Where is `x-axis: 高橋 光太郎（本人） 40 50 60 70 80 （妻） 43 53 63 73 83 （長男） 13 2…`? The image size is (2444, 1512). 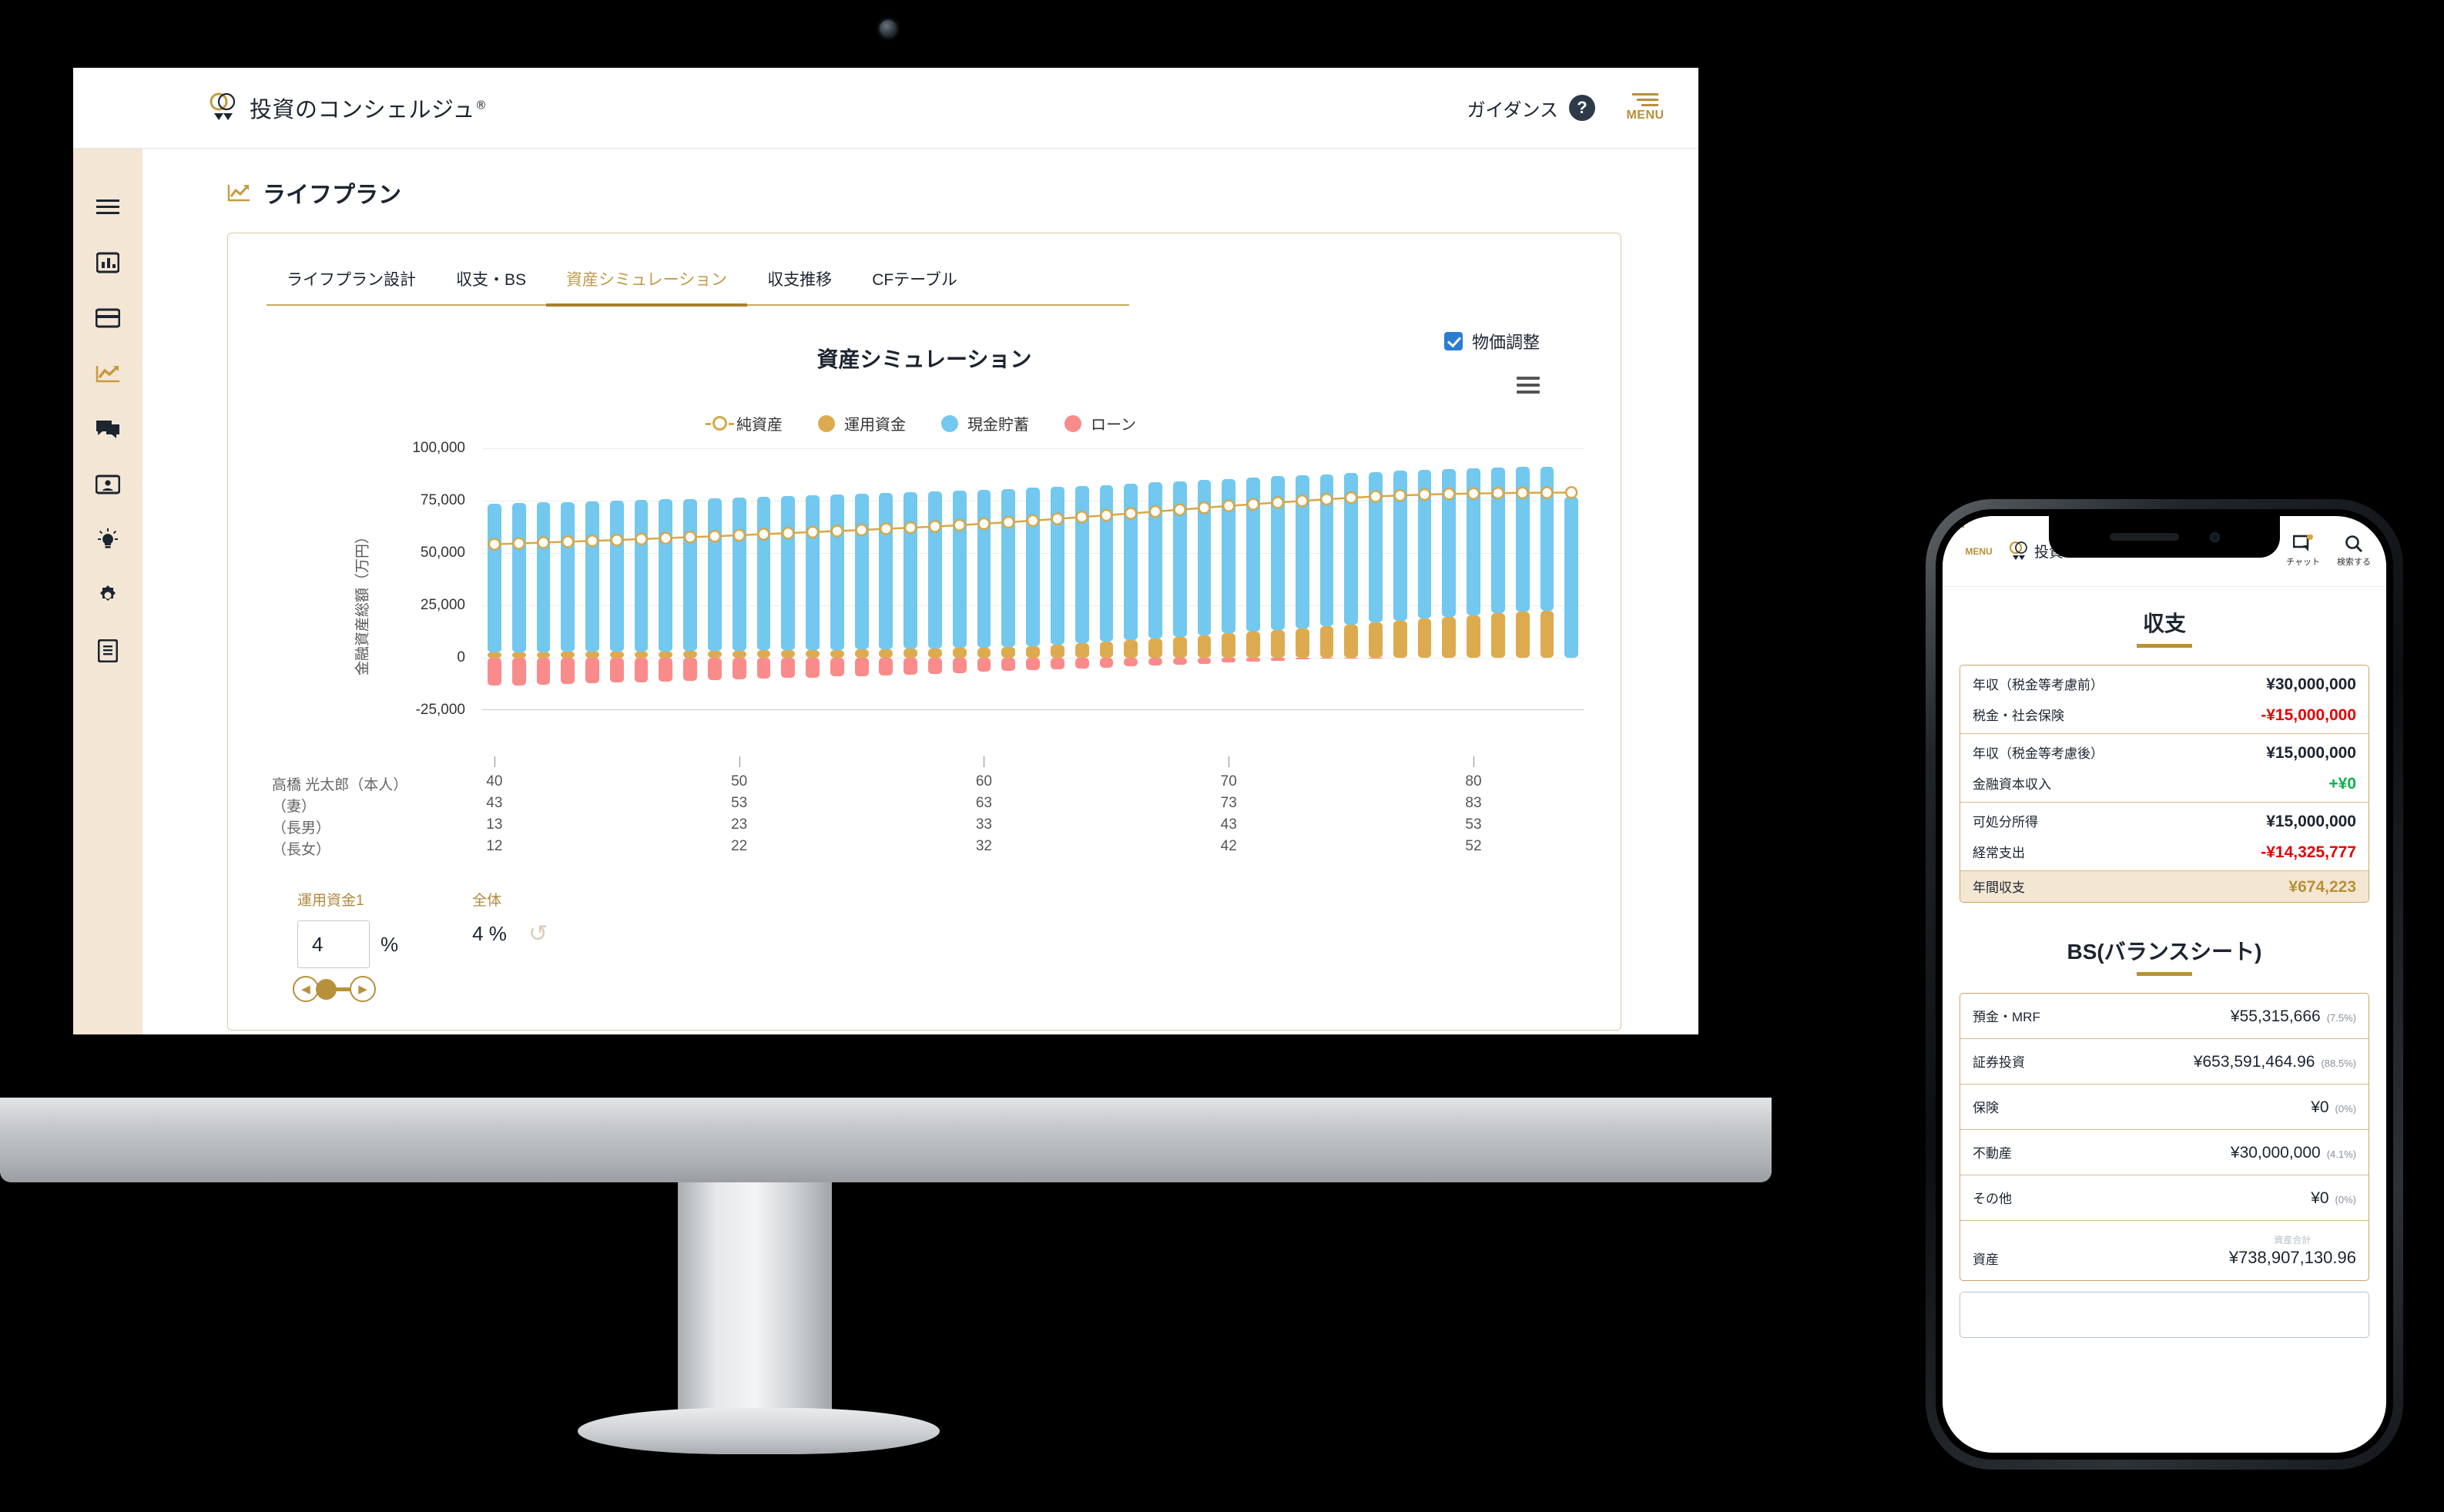 x-axis: 高橋 光太郎（本人） 40 50 60 70 80 （妻） 43 53 63 73 83 （長男） 13 2… is located at coordinates (928, 808).